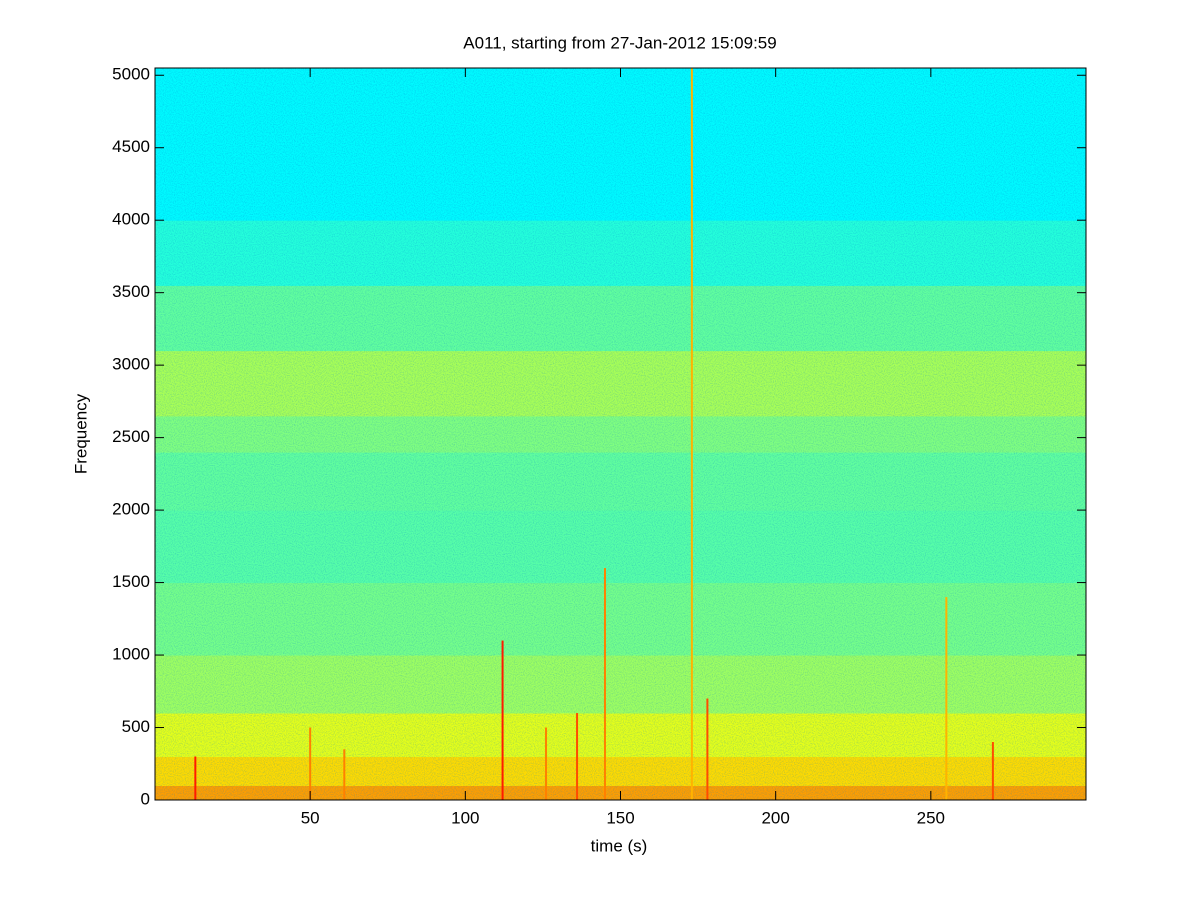 The height and width of the screenshot is (905, 1200). I want to click on y-tick-label: 500, so click(136, 726).